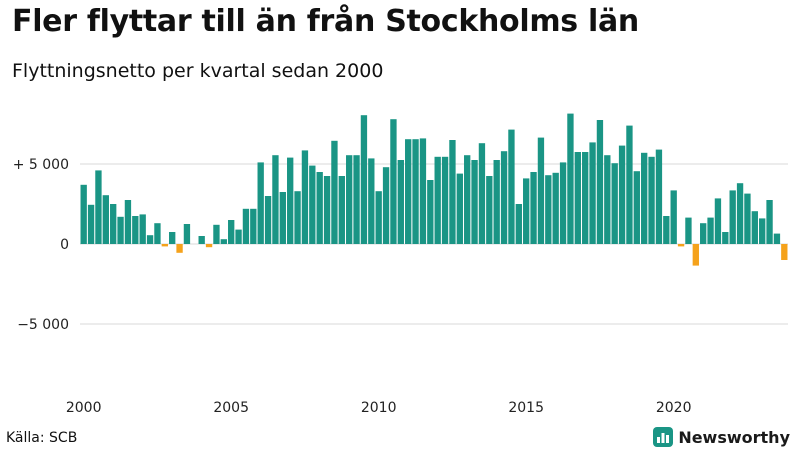 The width and height of the screenshot is (800, 450). I want to click on bar-chart-logo-icon, so click(663, 437).